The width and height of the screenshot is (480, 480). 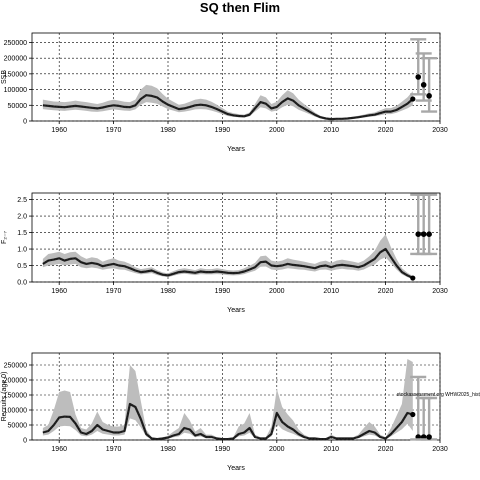 I want to click on y-axis-label: F₂₋₇, so click(x=4, y=237).